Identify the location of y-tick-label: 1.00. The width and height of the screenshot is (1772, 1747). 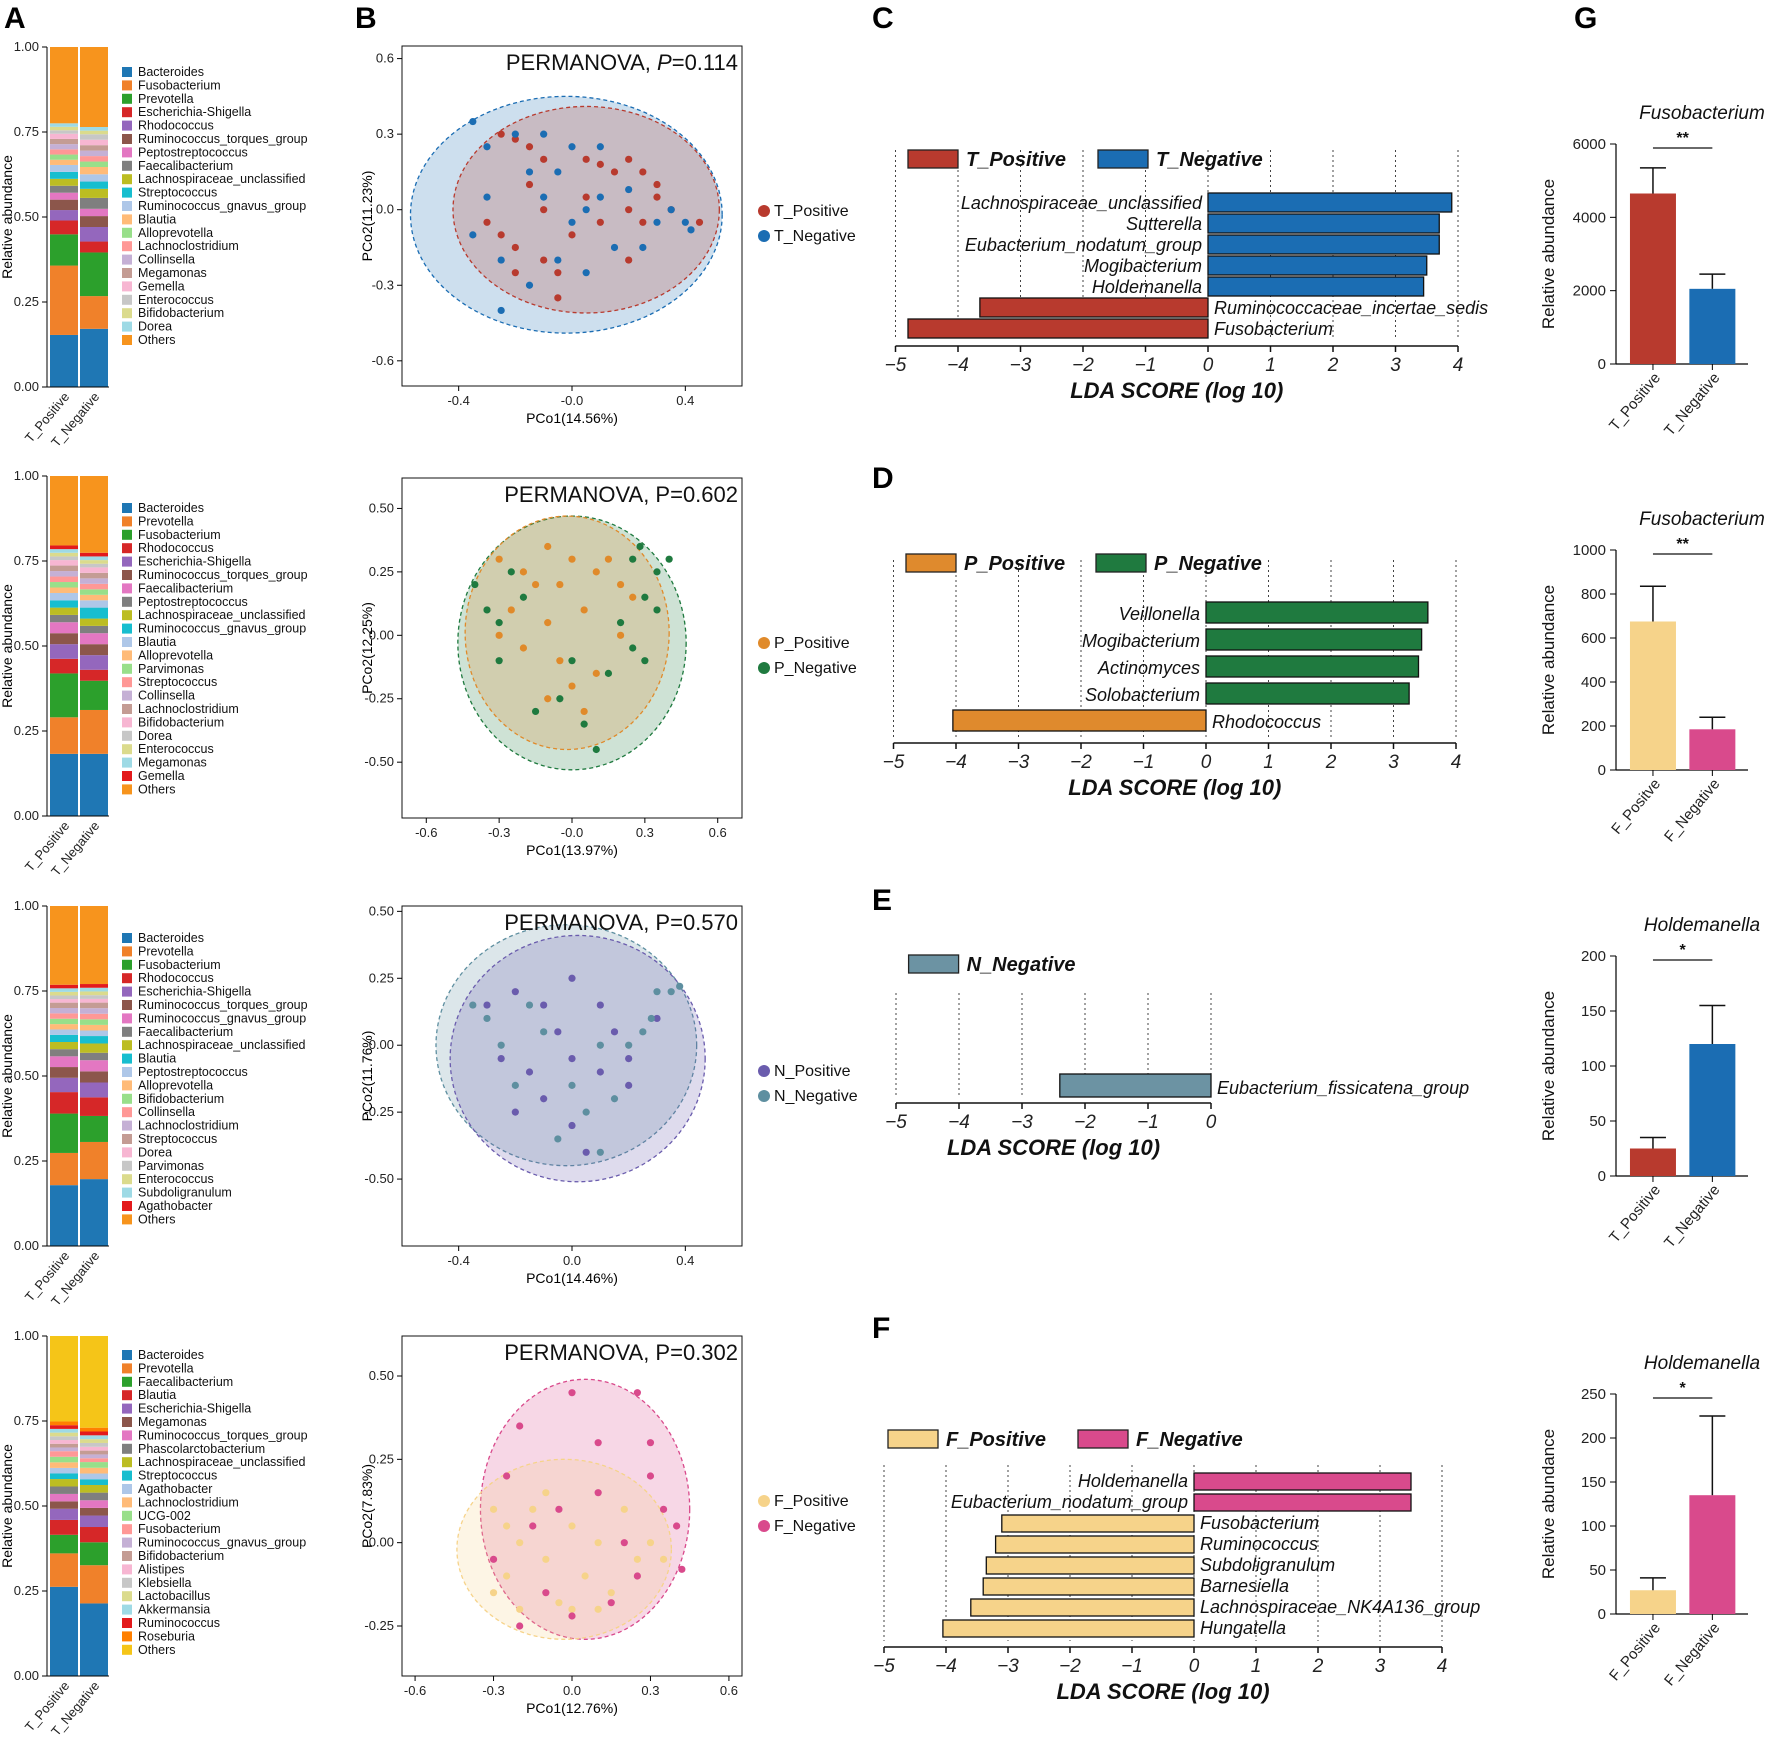
(26, 905).